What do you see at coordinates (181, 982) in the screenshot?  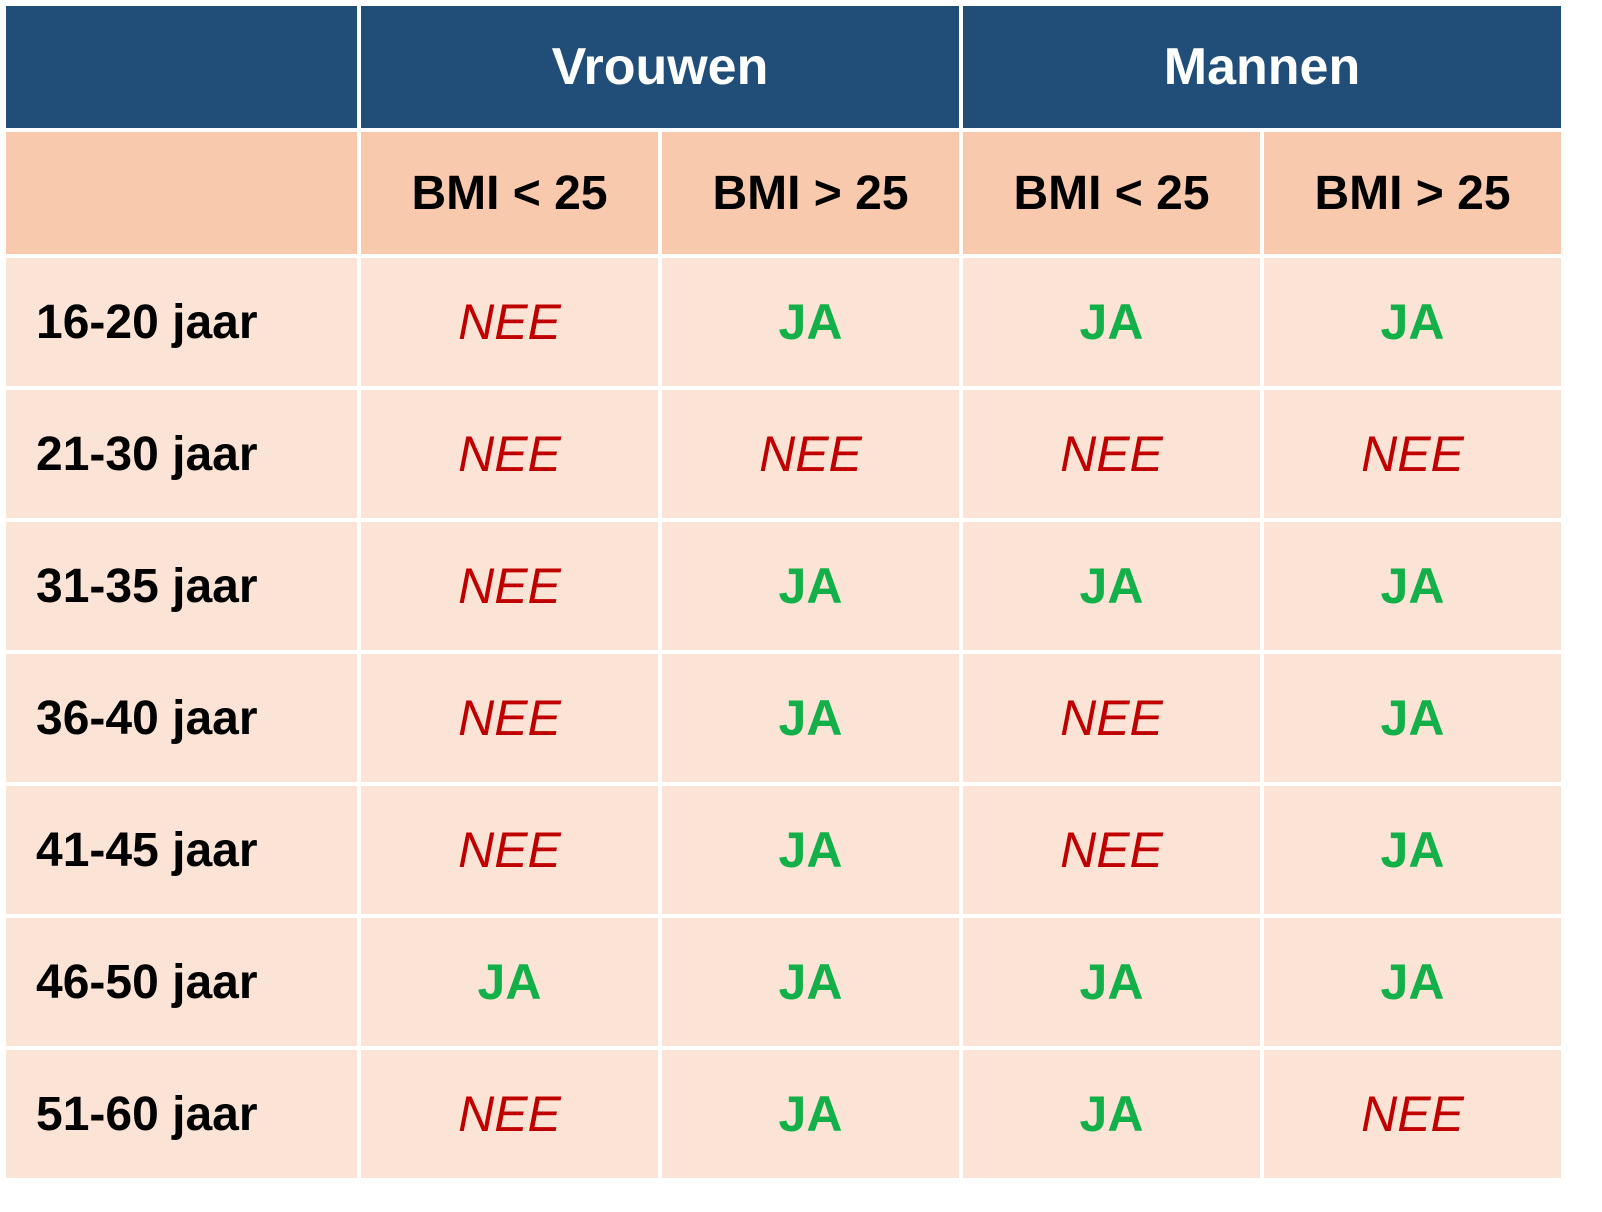 I see `row-label: 46-50 jaar` at bounding box center [181, 982].